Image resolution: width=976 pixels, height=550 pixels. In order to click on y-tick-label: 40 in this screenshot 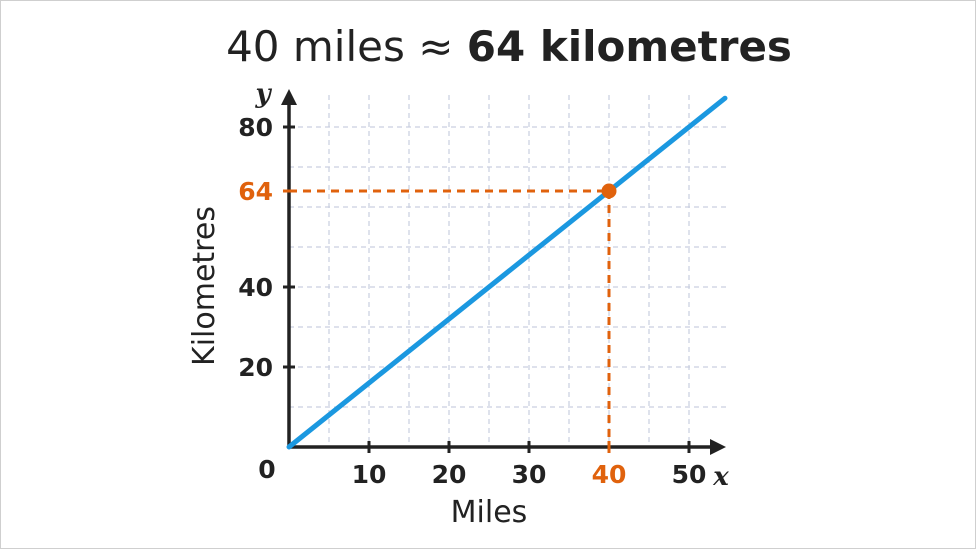, I will do `click(255, 287)`.